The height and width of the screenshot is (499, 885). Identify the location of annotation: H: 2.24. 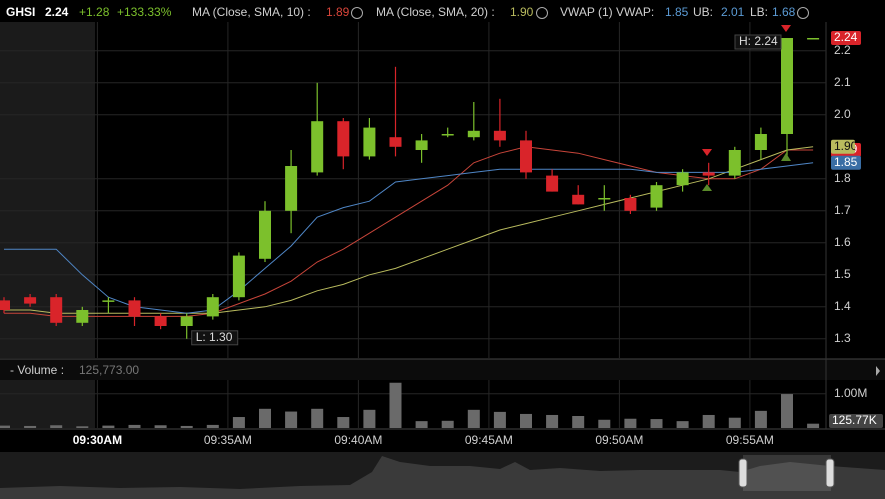
(758, 41).